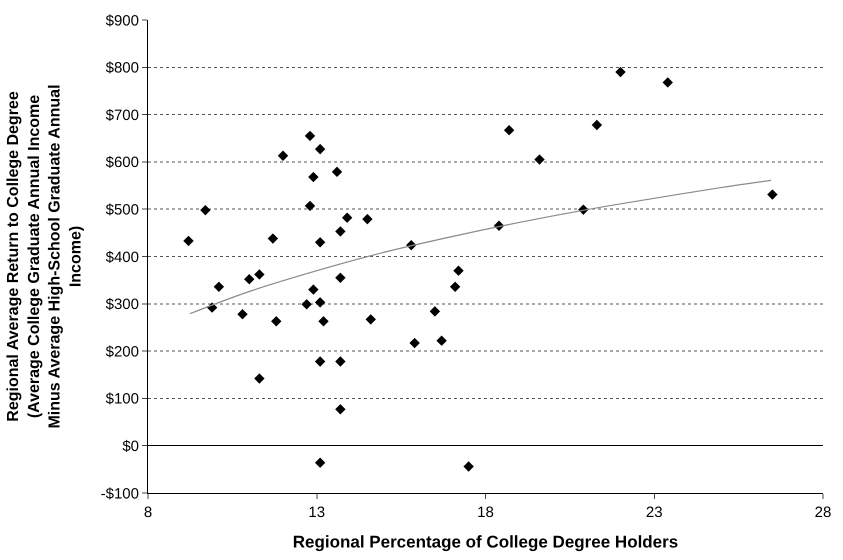 The height and width of the screenshot is (560, 843). Describe the element at coordinates (122, 351) in the screenshot. I see `y-tick-label: $200` at that location.